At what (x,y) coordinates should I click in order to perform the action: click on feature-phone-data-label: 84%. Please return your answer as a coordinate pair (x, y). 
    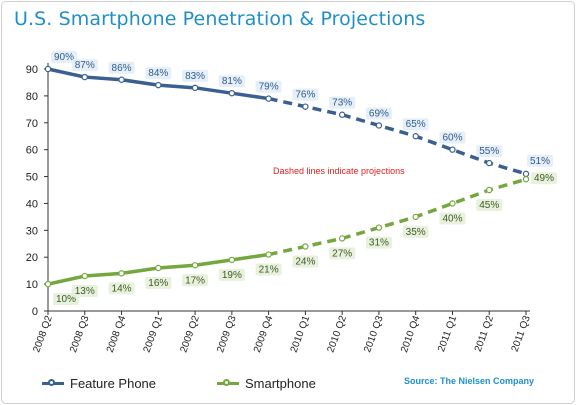
    Looking at the image, I should click on (158, 73).